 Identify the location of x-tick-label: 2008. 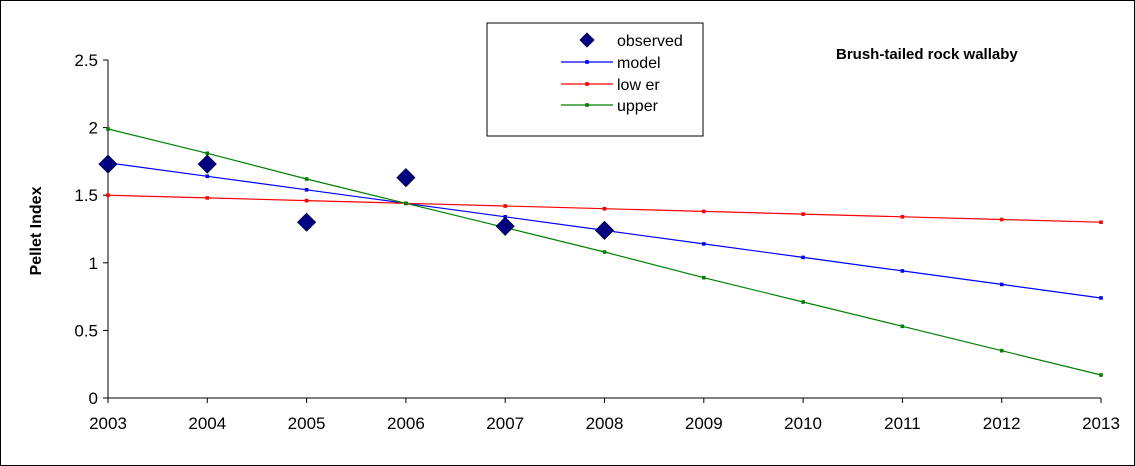
(605, 423).